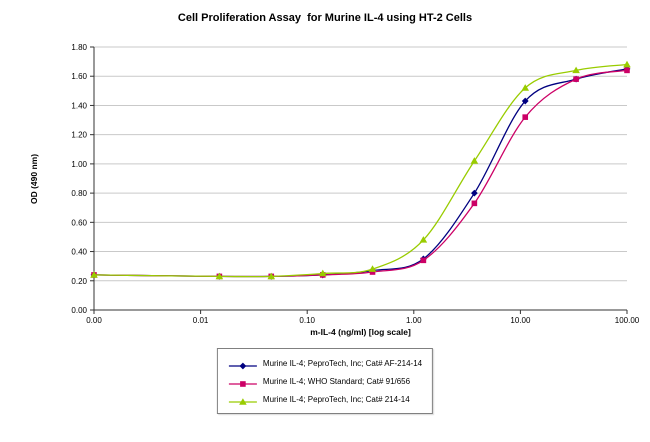 This screenshot has width=650, height=442. I want to click on y-tick-label: 1.60, so click(79, 76).